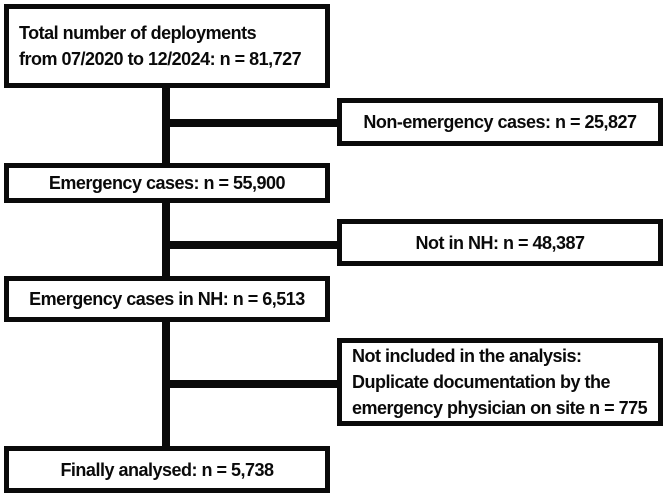 The image size is (669, 500). I want to click on branch-to-not-in-nh, so click(251, 245).